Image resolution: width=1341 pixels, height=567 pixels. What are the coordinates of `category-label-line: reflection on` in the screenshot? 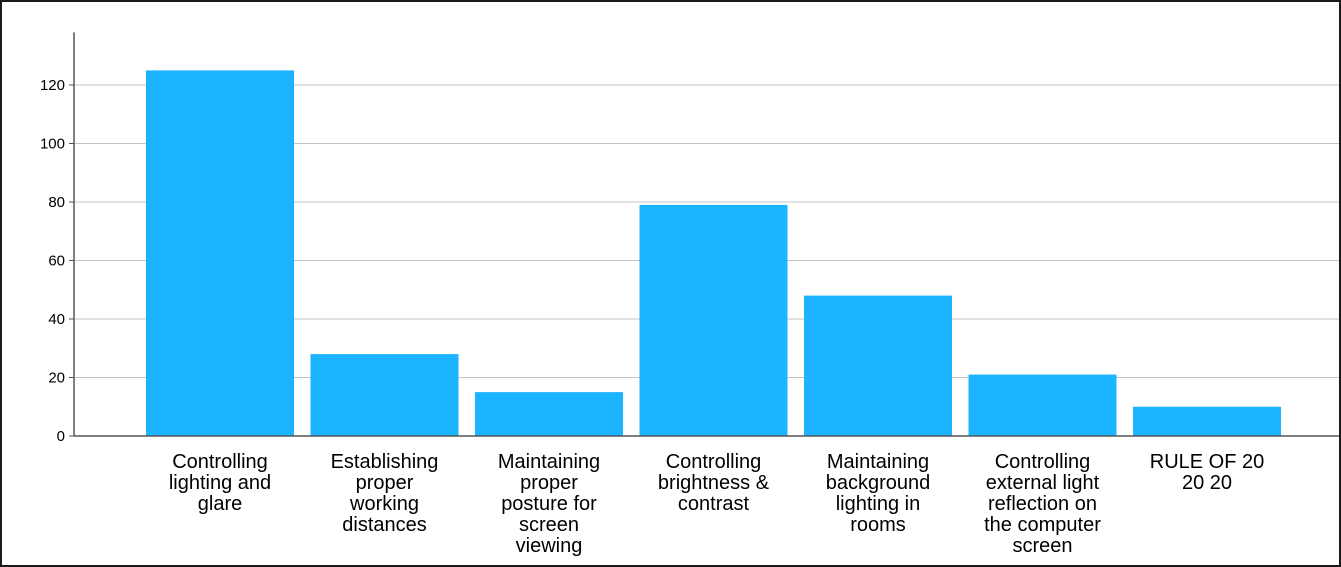 It's located at (1042, 504).